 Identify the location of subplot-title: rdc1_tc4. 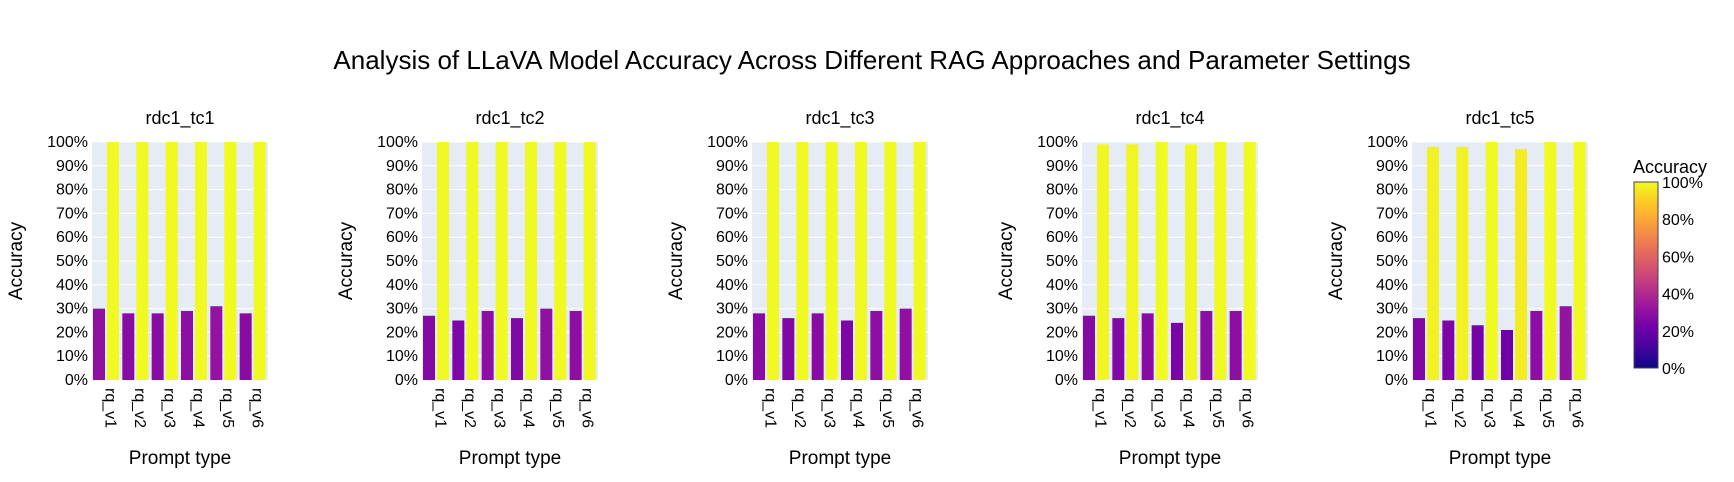
(1169, 118).